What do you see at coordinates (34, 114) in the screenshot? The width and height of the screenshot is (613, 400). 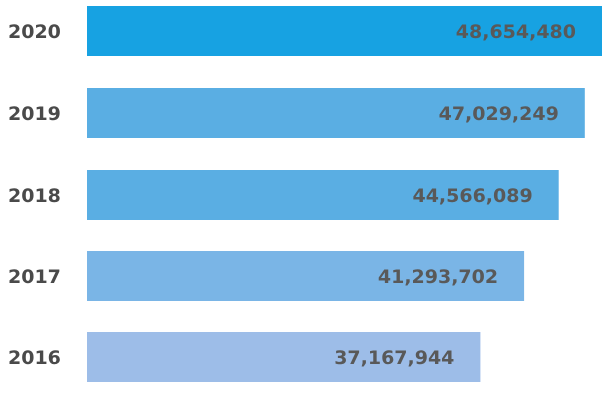 I see `category-label-2019: 2019` at bounding box center [34, 114].